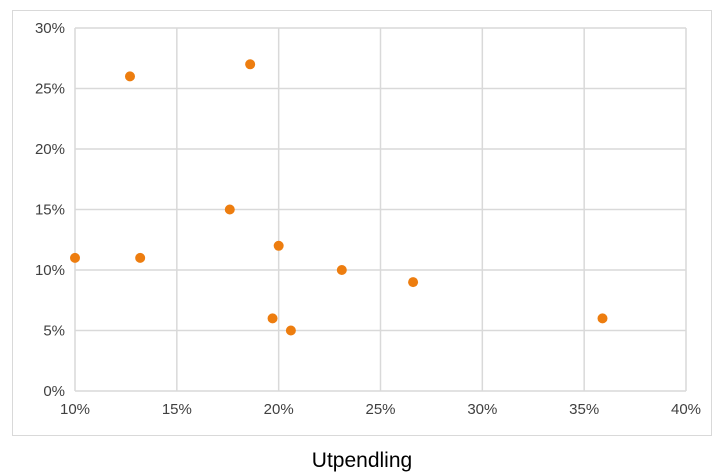  What do you see at coordinates (362, 460) in the screenshot?
I see `x-axis-title: Utpendling` at bounding box center [362, 460].